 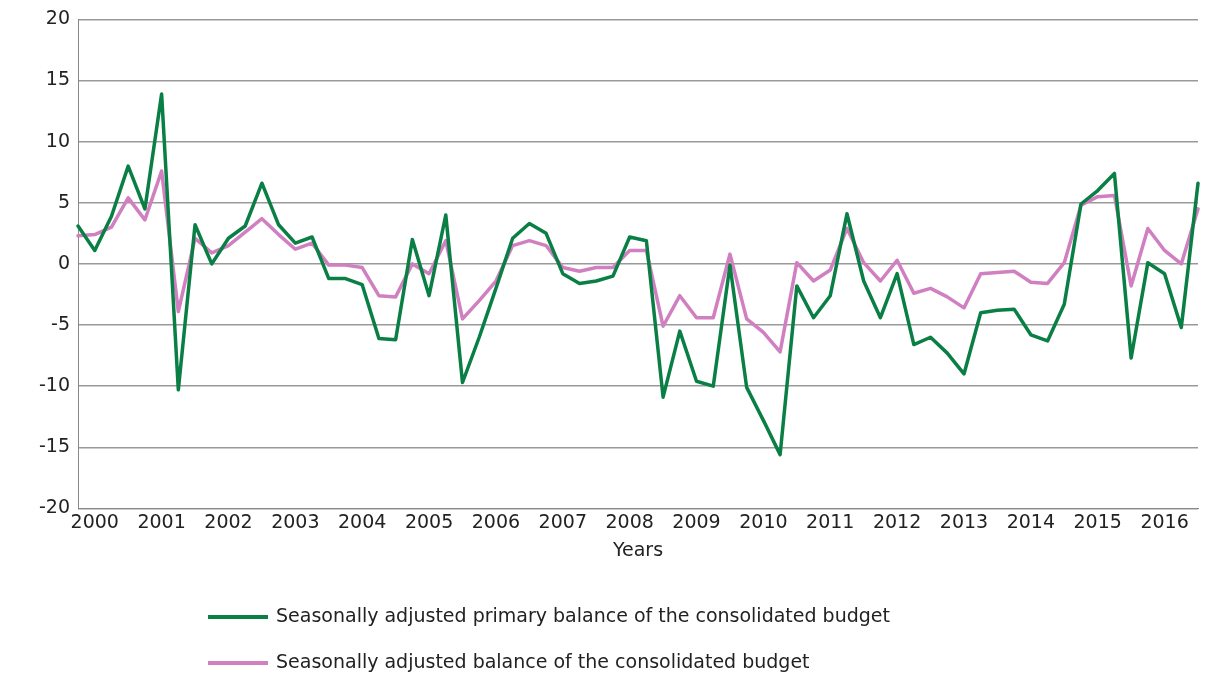 What do you see at coordinates (763, 520) in the screenshot?
I see `x-tick-label: 2010` at bounding box center [763, 520].